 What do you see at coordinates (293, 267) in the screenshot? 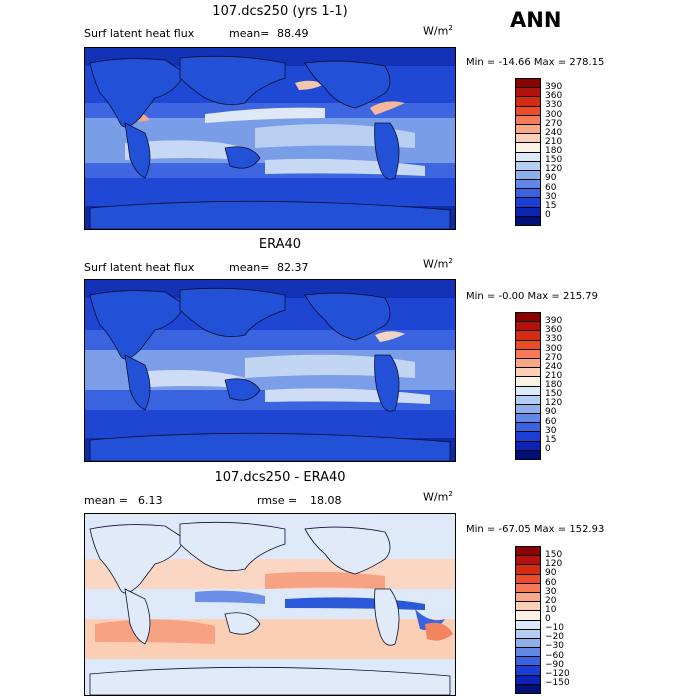
I see `panel-2-mean-value: 82.37` at bounding box center [293, 267].